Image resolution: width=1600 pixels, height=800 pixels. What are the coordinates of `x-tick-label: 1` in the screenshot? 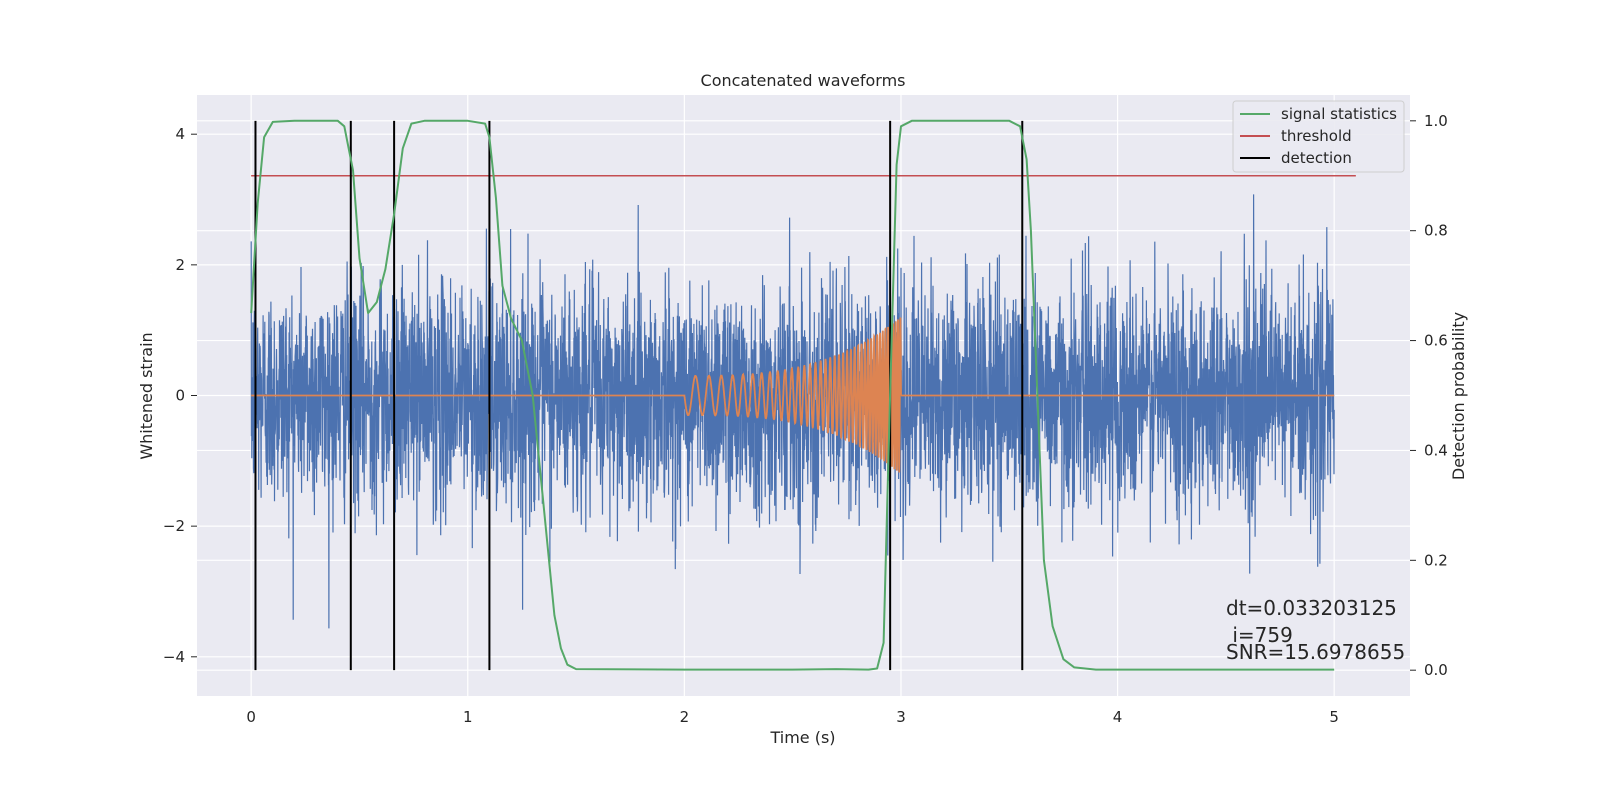 It's located at (468, 717).